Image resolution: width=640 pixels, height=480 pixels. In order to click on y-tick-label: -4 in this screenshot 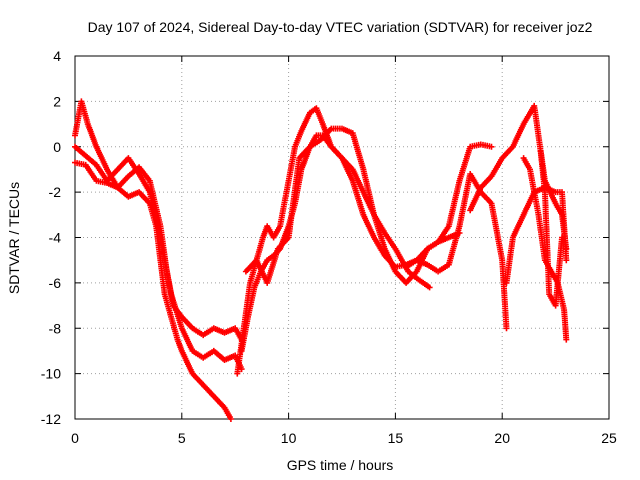, I will do `click(55, 238)`.